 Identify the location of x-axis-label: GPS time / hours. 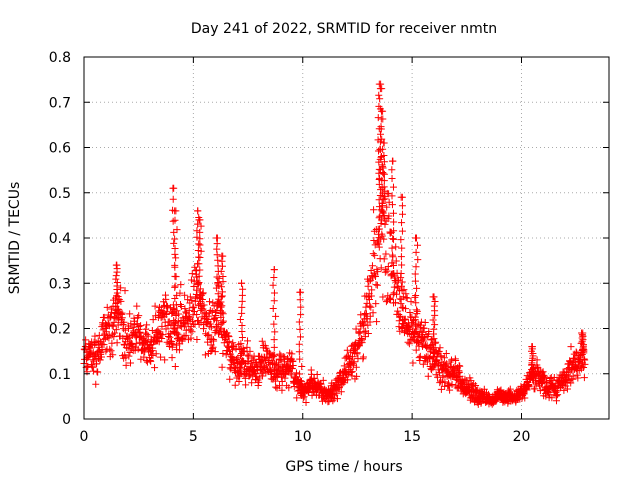
(343, 467).